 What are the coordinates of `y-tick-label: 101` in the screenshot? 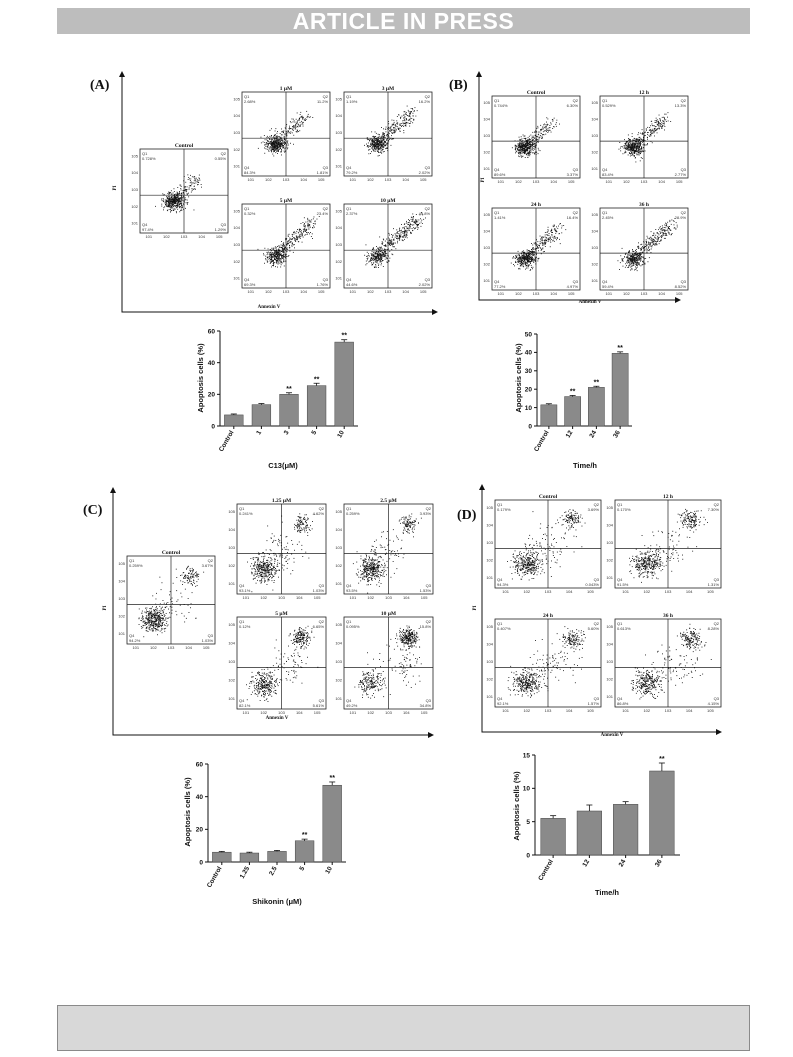 It's located at (338, 166).